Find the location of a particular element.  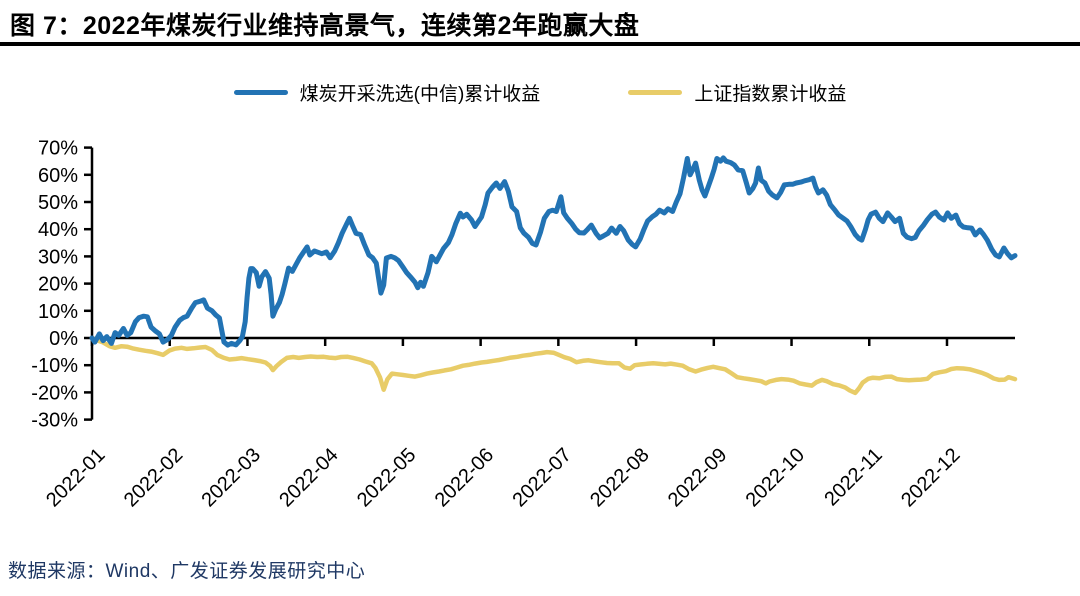

y-axis-label: -30% is located at coordinates (54, 421).